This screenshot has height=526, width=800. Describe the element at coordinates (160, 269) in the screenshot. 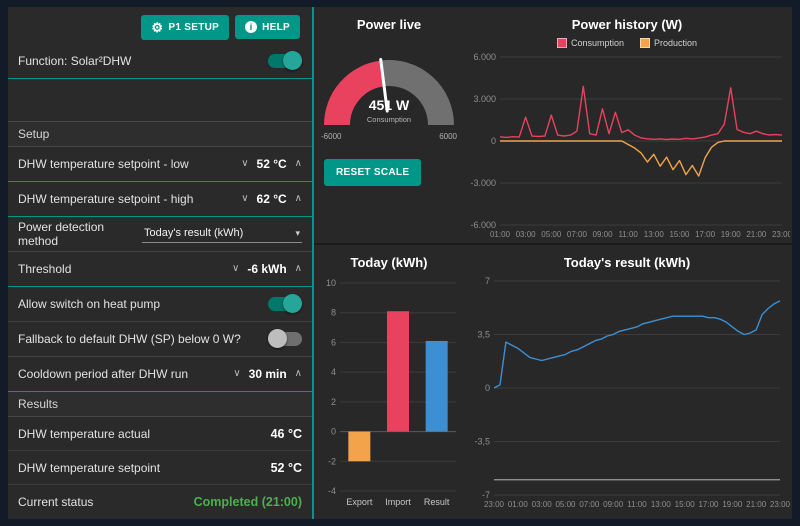

I see `setting-row-threshold: Threshold ∨ -6 kWh ∧` at that location.